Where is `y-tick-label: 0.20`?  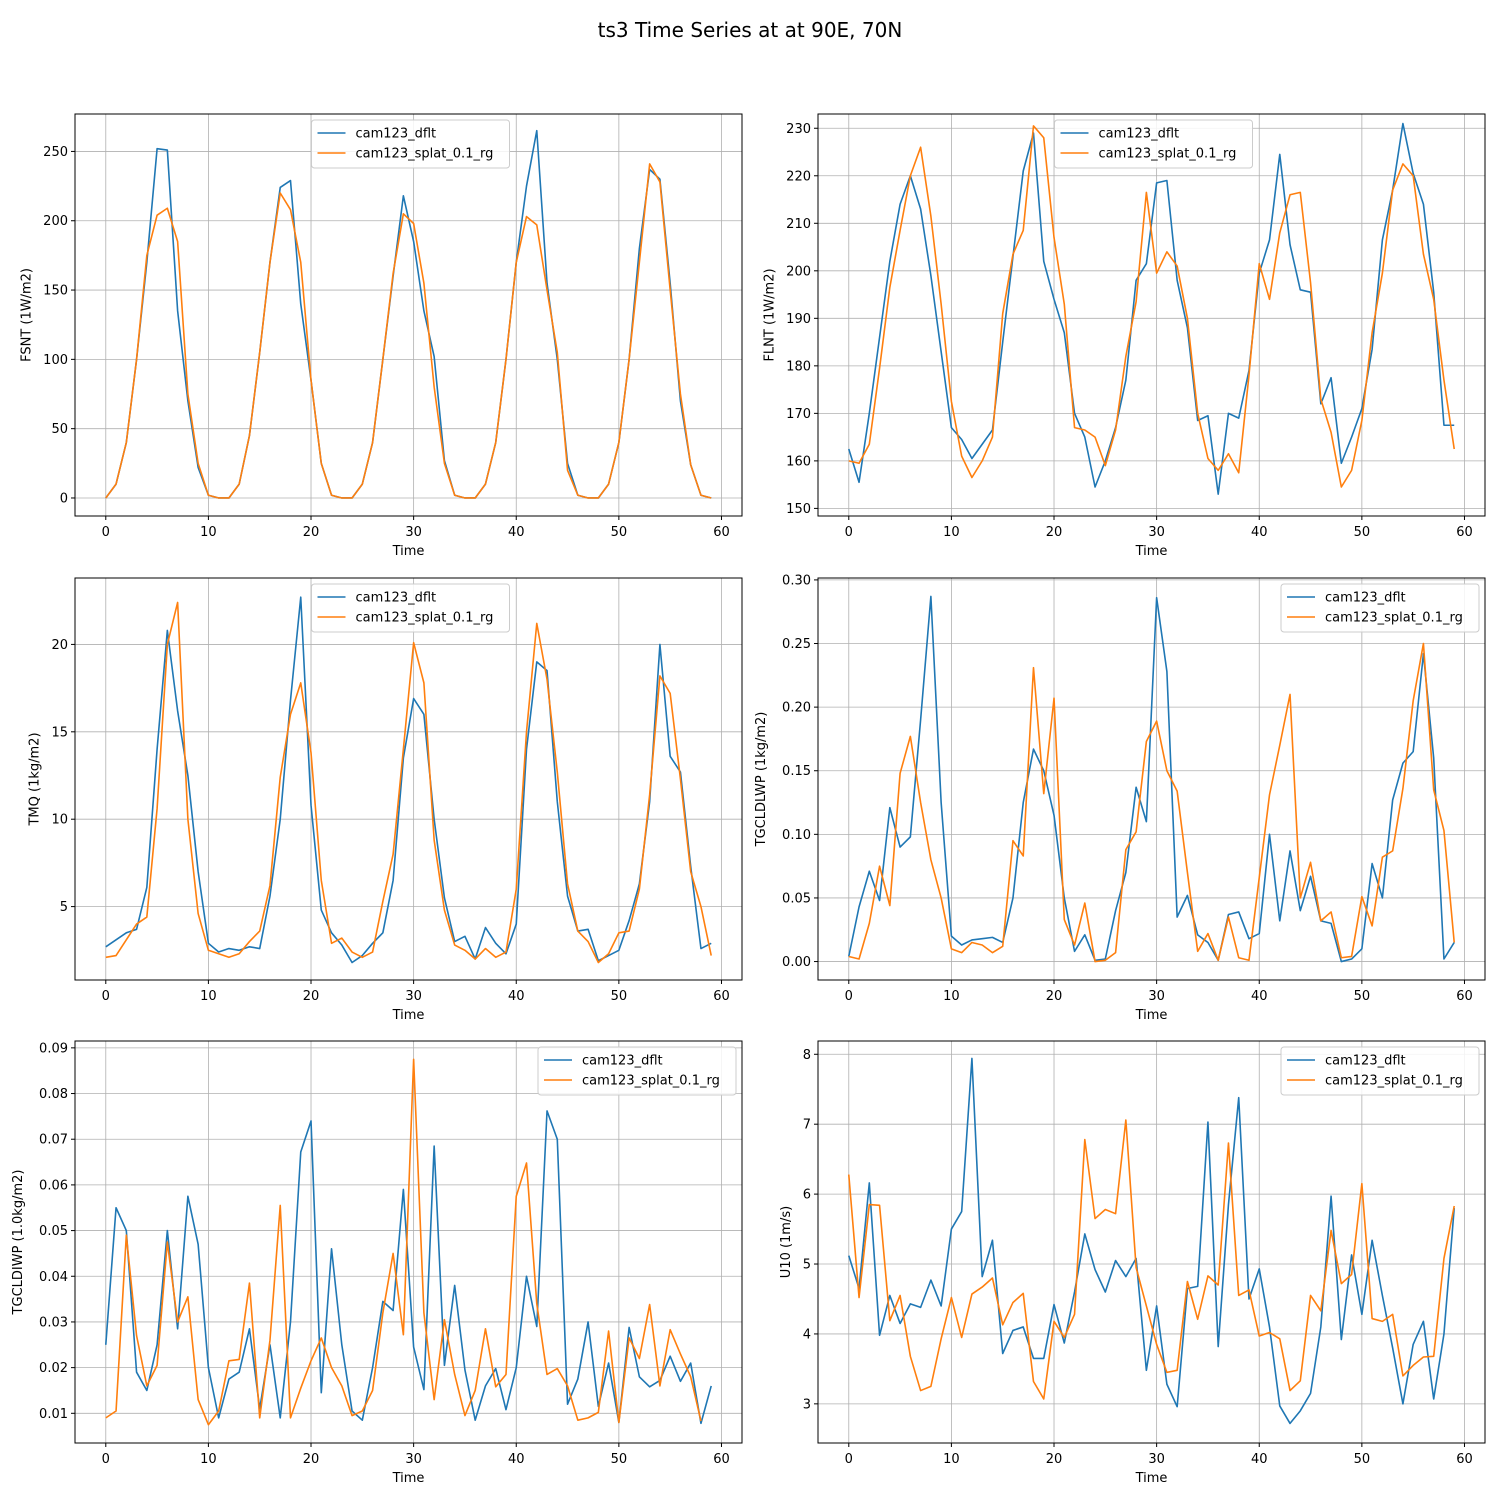 y-tick-label: 0.20 is located at coordinates (796, 708).